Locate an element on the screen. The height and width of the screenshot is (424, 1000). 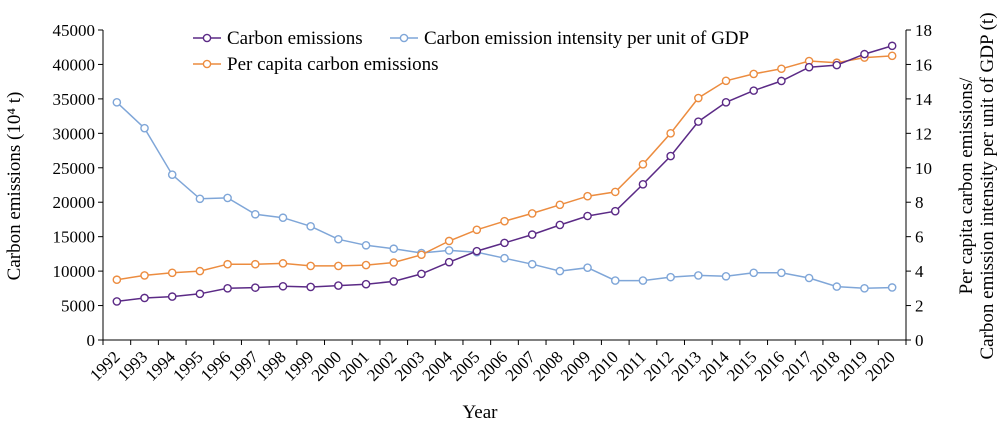
y-left-tick-label: 10000 is located at coordinates (74, 271).